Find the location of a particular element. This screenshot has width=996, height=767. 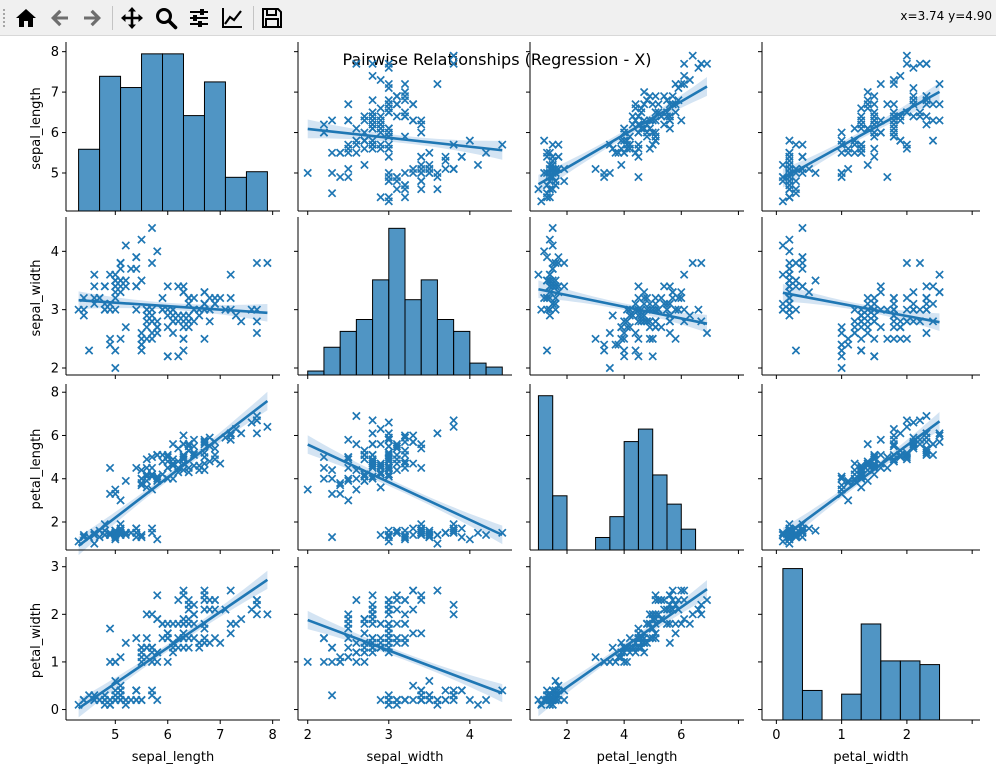

y-tick-label: 7 is located at coordinates (55, 93).